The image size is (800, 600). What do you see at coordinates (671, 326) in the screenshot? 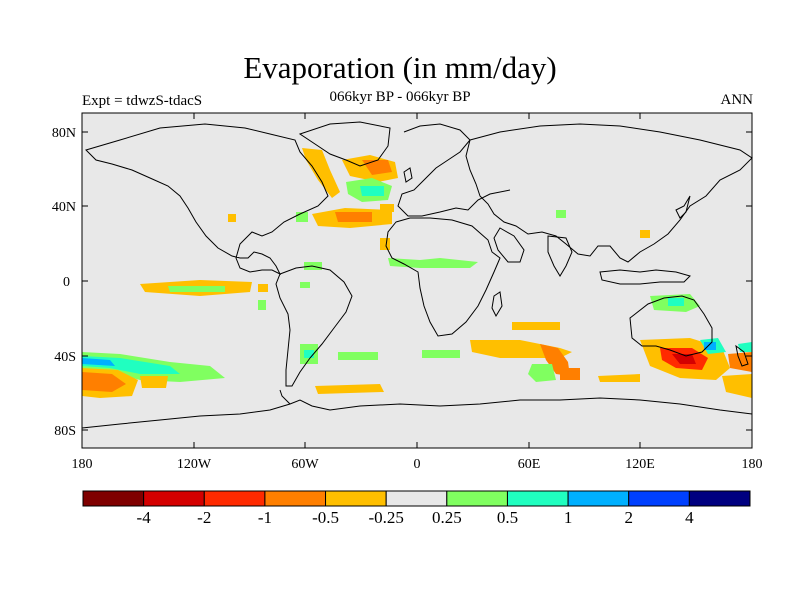
I see `coastline-australia` at bounding box center [671, 326].